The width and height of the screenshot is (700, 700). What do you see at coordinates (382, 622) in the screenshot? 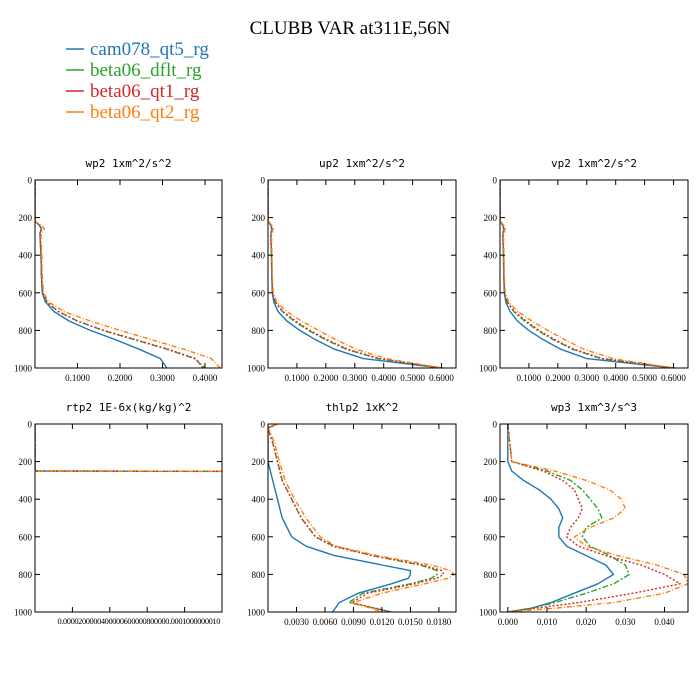
I see `x-tick-label: 0.0120` at bounding box center [382, 622].